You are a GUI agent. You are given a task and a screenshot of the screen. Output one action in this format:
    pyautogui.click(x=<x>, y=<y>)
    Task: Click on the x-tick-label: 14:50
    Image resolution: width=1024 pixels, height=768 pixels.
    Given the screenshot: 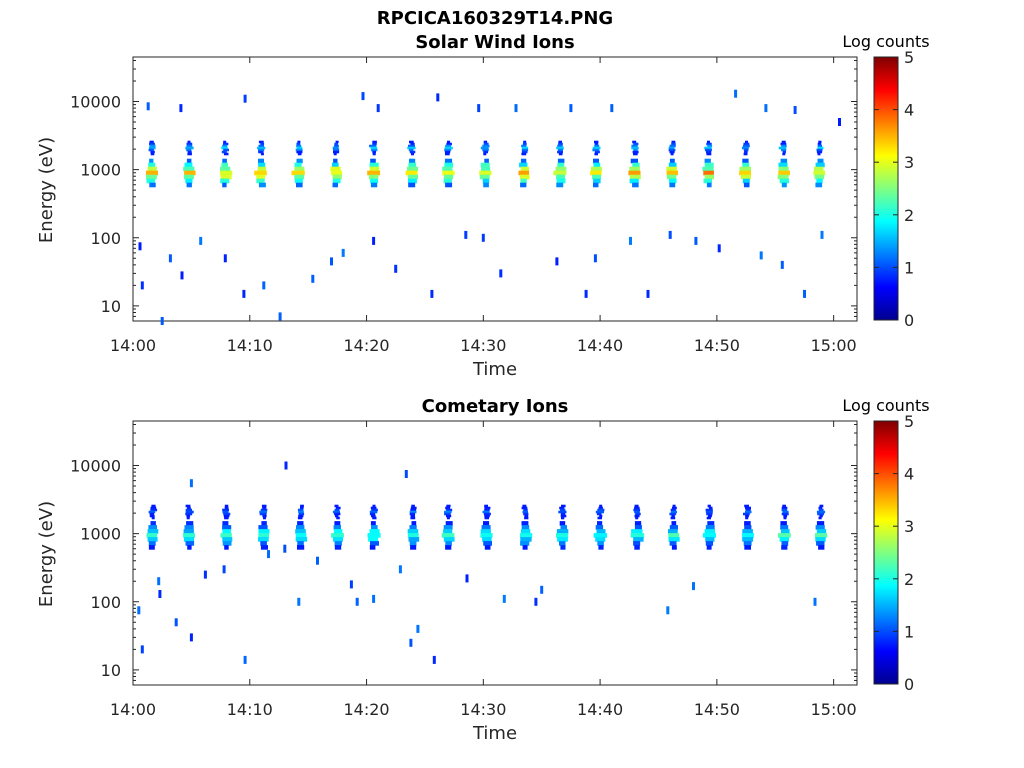 What is the action you would take?
    pyautogui.click(x=717, y=709)
    